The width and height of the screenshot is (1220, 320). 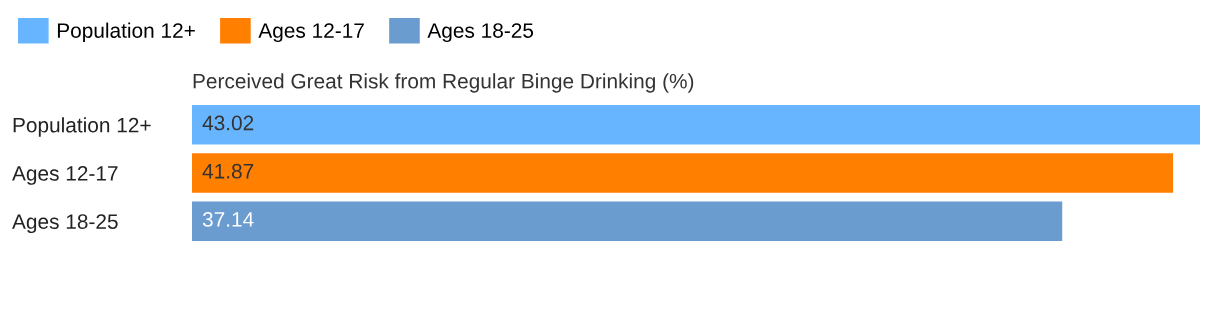 I want to click on data-label: 41.87, so click(x=228, y=171).